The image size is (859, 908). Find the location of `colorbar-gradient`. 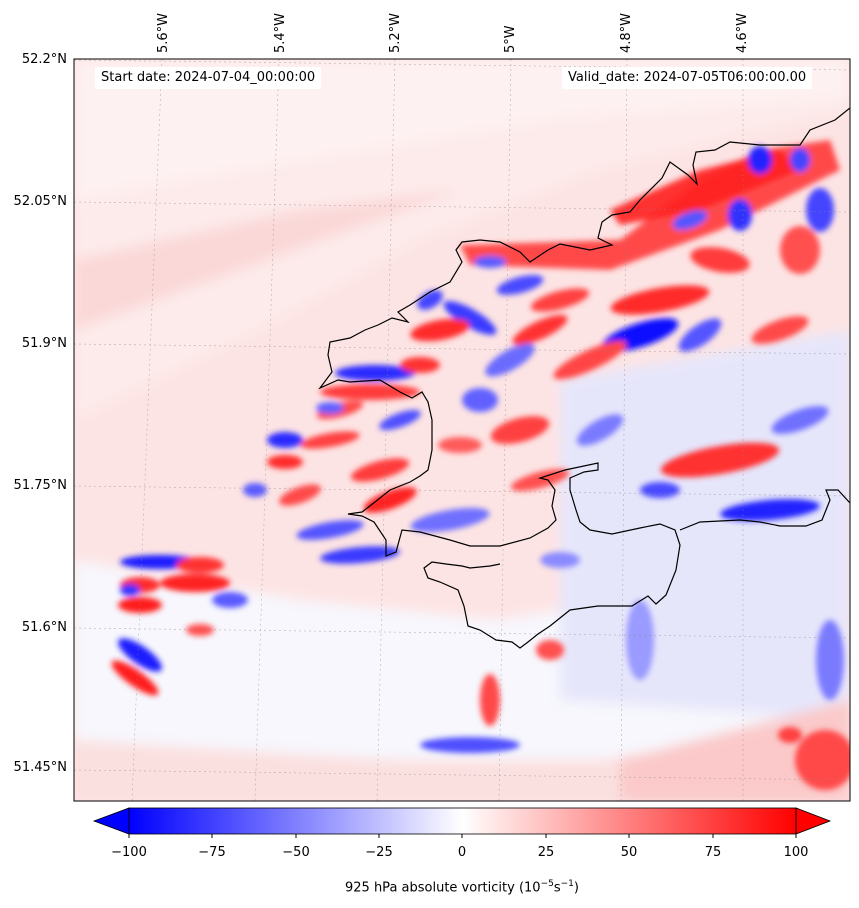

colorbar-gradient is located at coordinates (462, 821).